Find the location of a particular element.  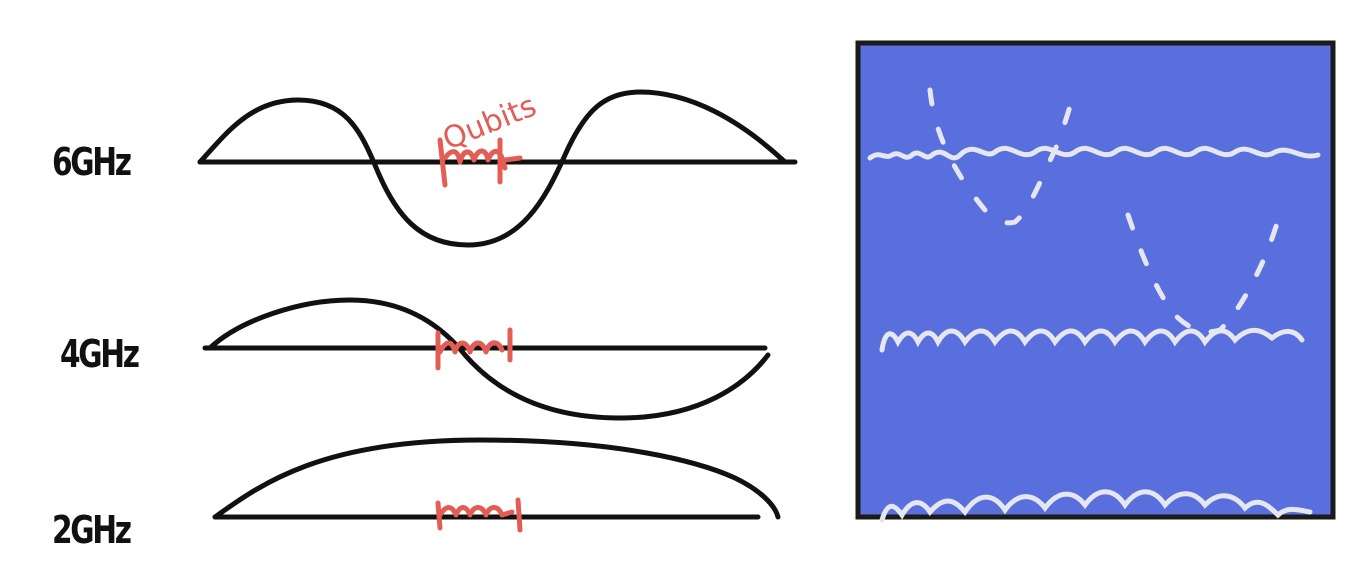

label-4ghz: 4GHz is located at coordinates (100, 354).